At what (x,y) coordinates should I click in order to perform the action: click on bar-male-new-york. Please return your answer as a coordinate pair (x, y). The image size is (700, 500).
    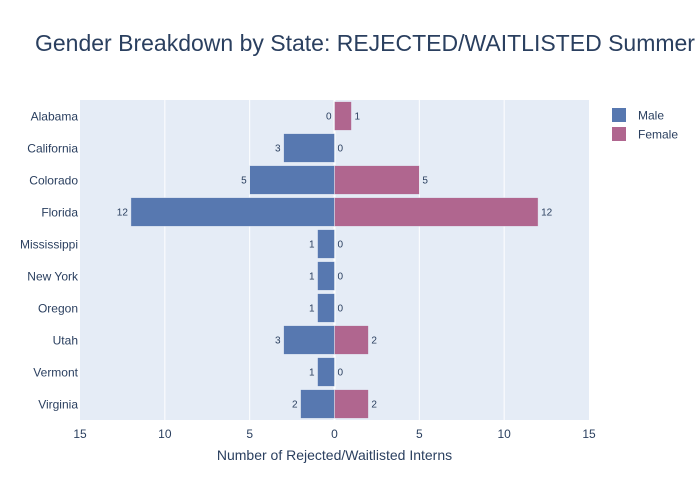
    Looking at the image, I should click on (326, 276).